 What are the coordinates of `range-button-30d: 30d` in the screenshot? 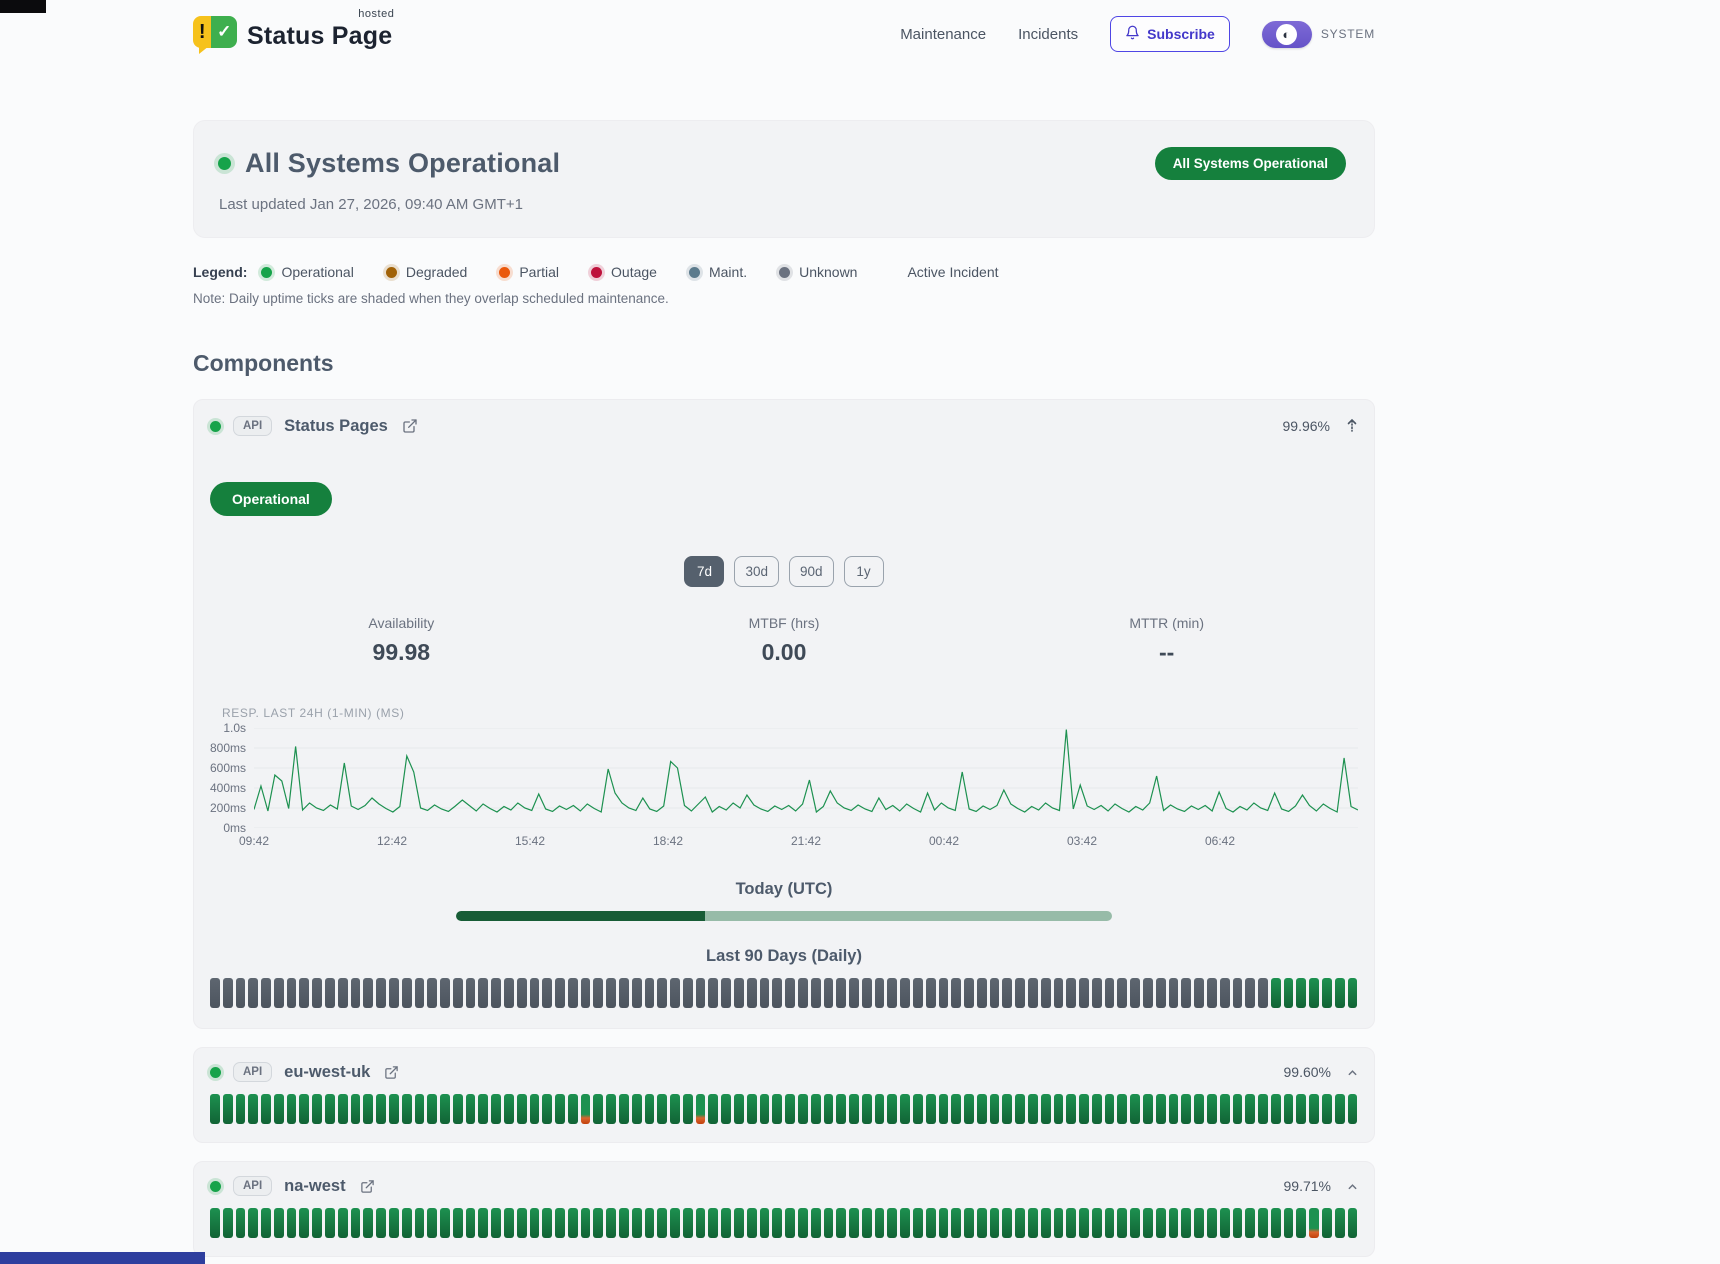 It's located at (756, 571).